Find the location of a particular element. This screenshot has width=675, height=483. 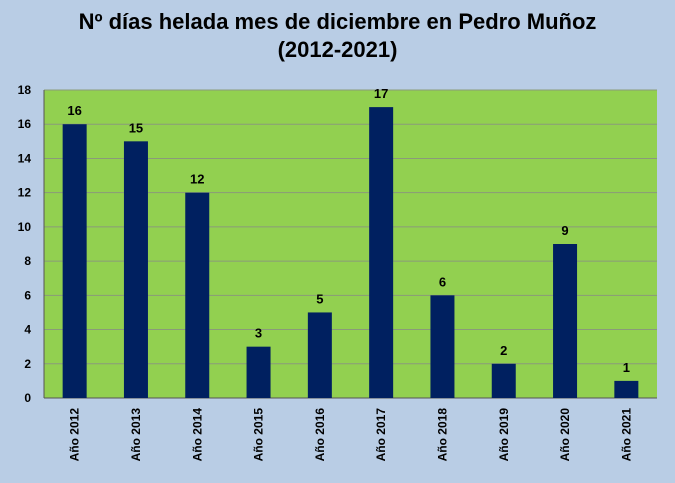

chart-title-line-2: (2012-2021) is located at coordinates (337, 49).